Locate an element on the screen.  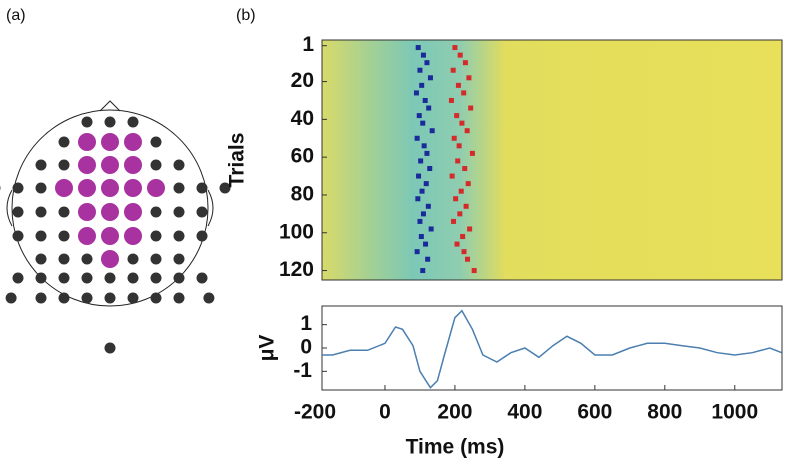
y-axis-label: μV is located at coordinates (267, 348).